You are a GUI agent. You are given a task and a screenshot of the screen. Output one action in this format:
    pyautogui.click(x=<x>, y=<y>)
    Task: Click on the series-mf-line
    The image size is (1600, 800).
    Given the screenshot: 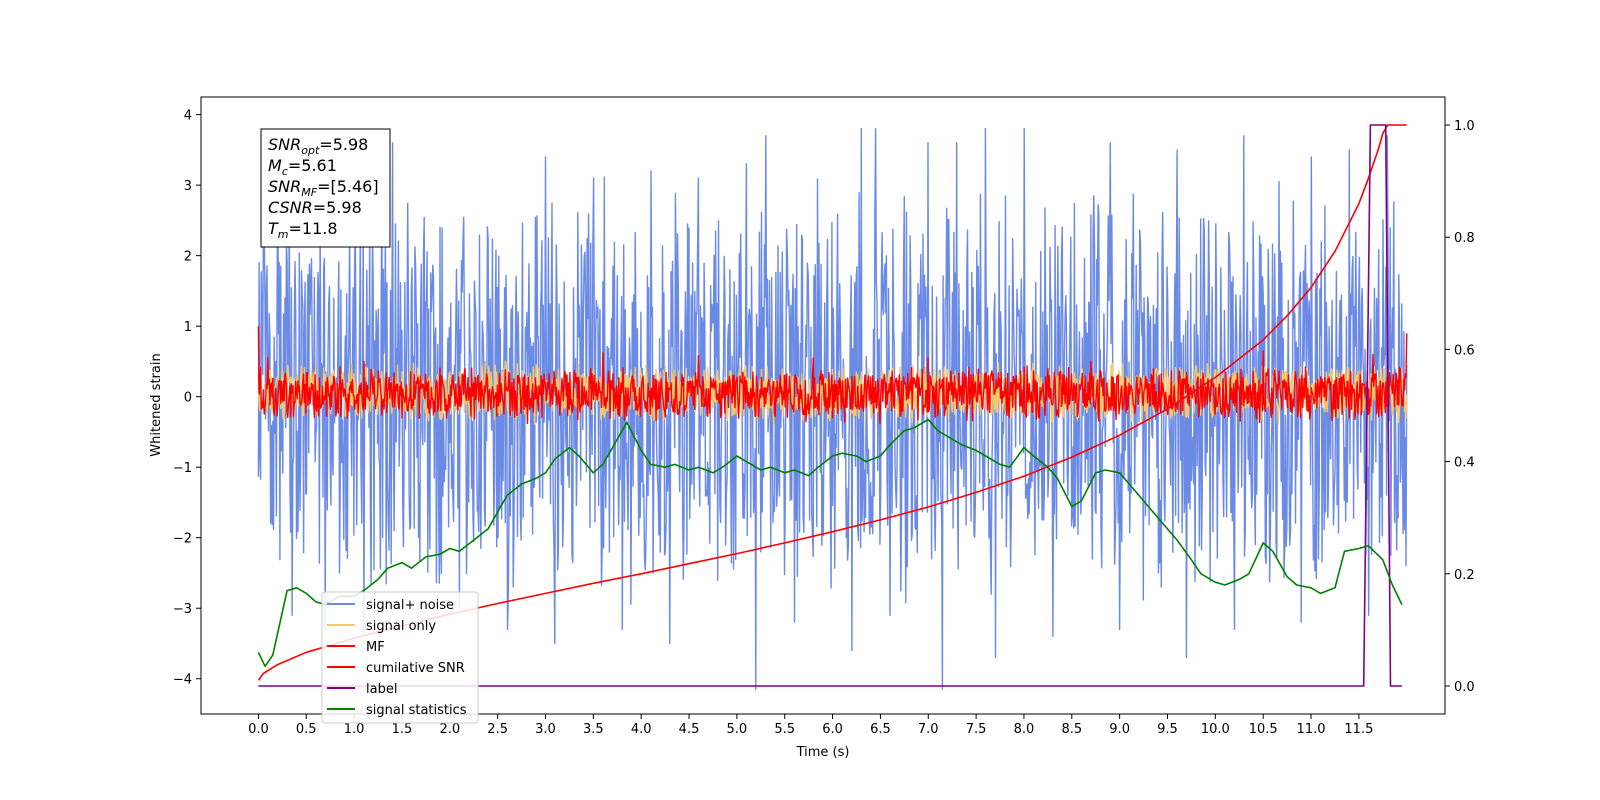 What is the action you would take?
    pyautogui.click(x=832, y=375)
    